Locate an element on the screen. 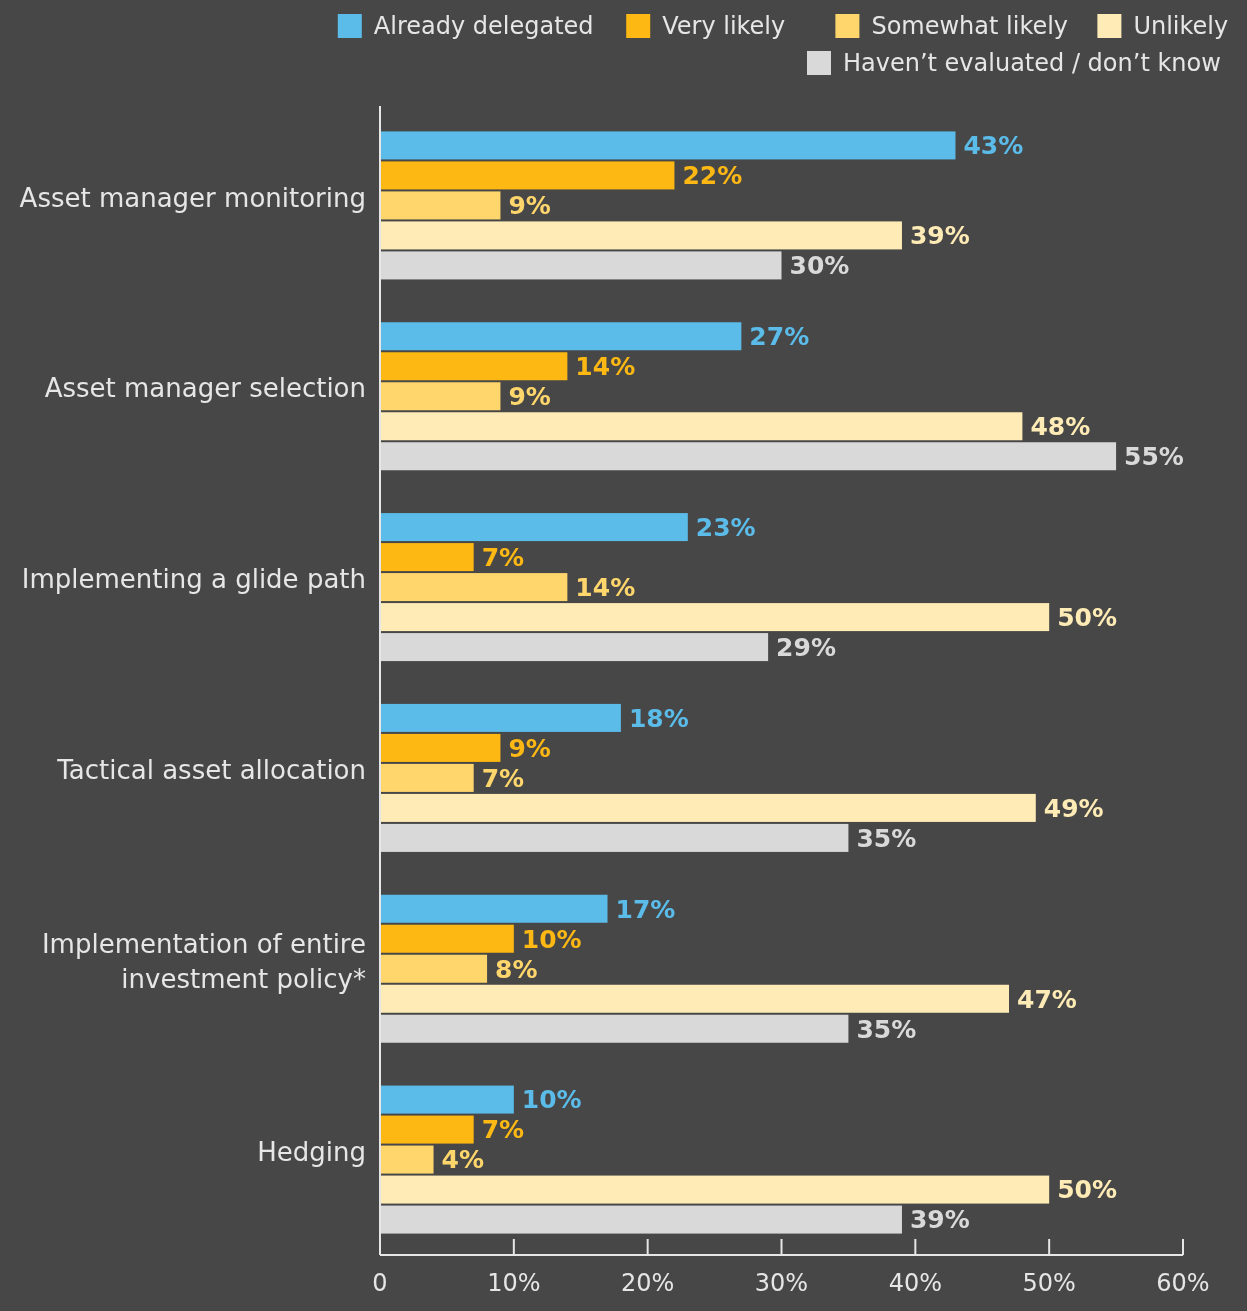 Image resolution: width=1247 pixels, height=1311 pixels. y-tick-label: Asset manager selection is located at coordinates (205, 388).